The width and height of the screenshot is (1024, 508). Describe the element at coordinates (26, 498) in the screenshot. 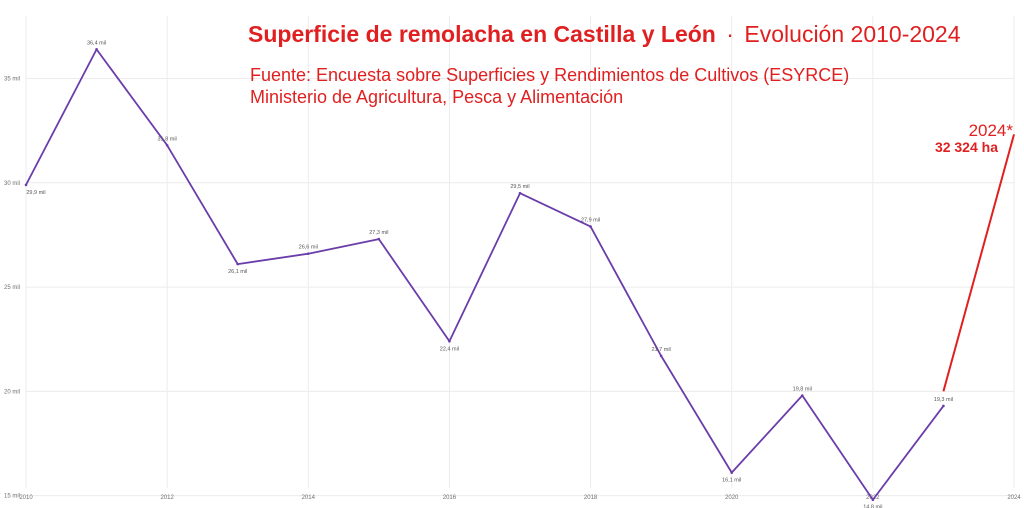

I see `x-tick-label: 2010` at that location.